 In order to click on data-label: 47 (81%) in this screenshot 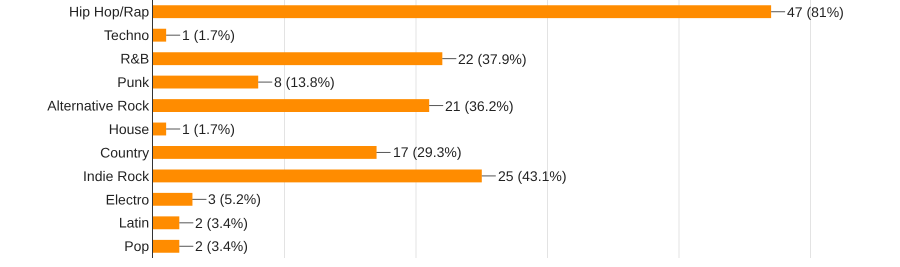, I will do `click(815, 12)`.